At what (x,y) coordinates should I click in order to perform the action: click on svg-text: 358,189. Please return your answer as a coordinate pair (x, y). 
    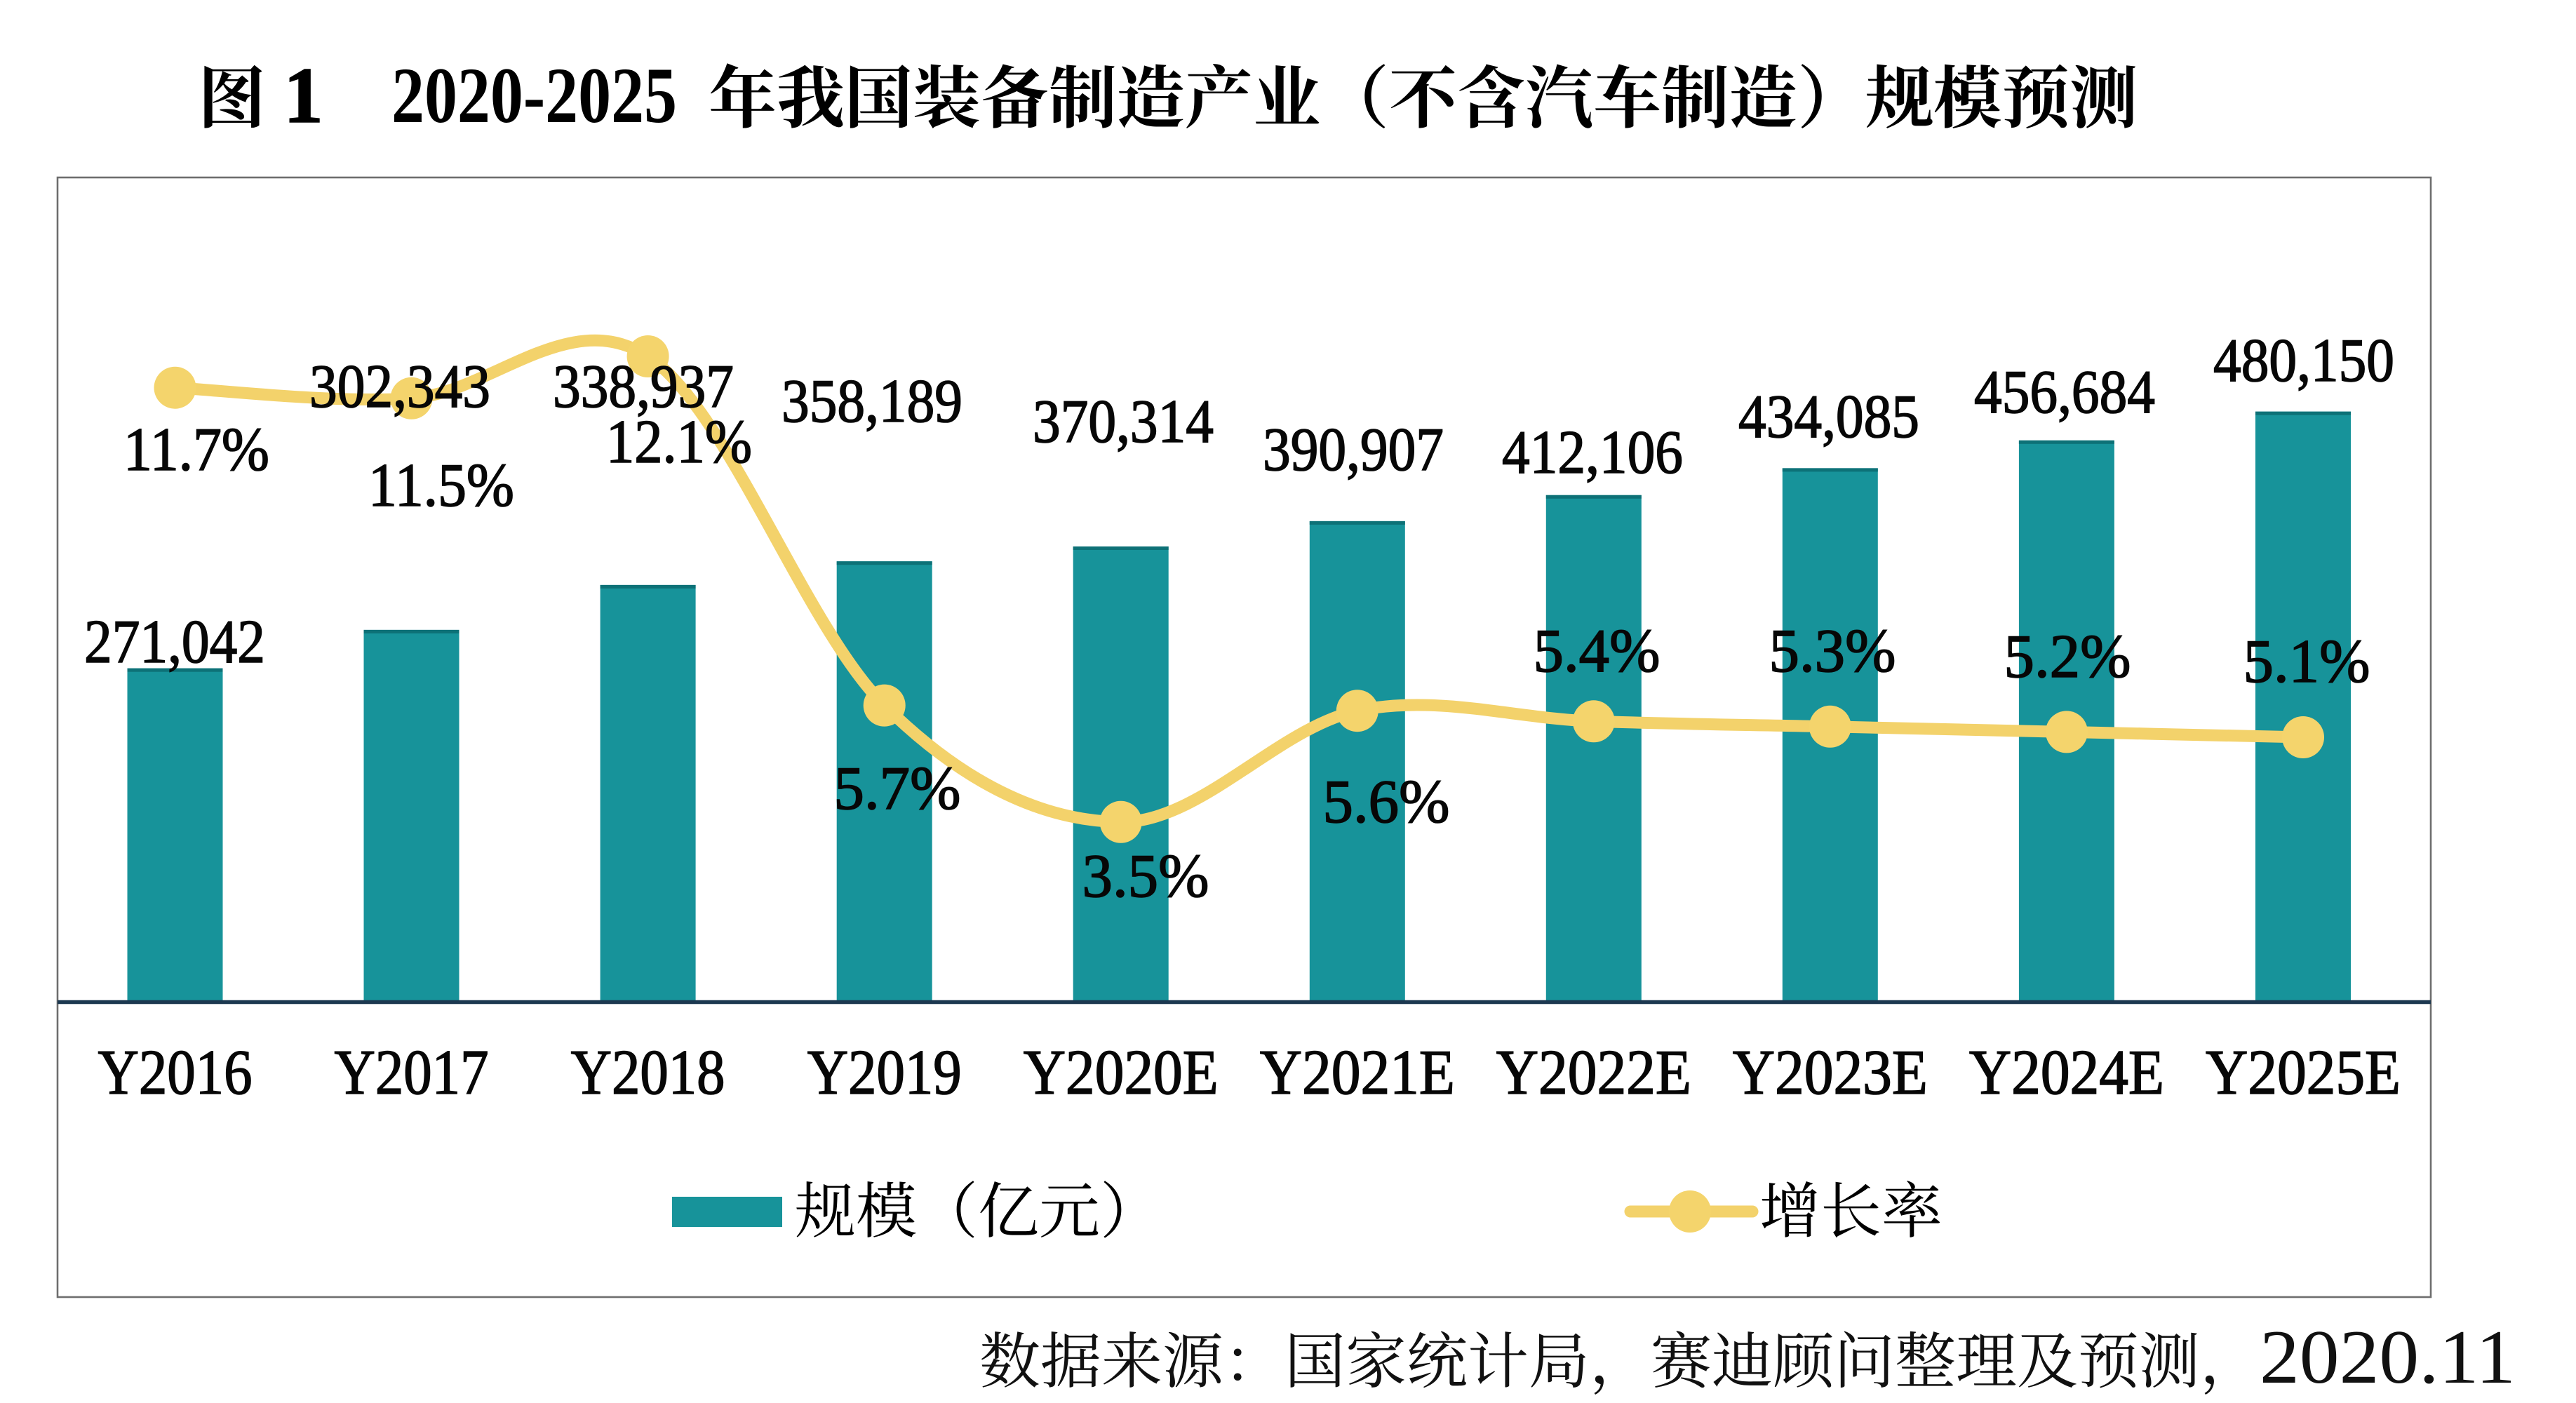
    Looking at the image, I should click on (872, 401).